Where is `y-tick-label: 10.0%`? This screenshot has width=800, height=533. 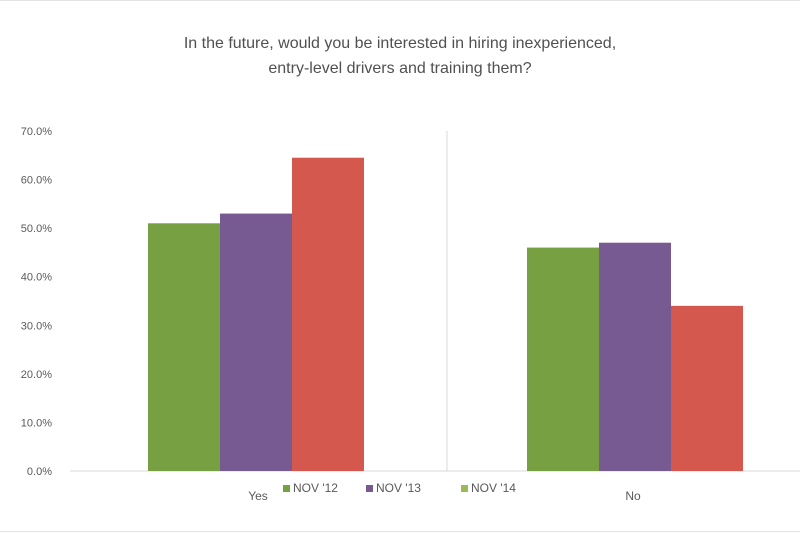 y-tick-label: 10.0% is located at coordinates (36, 423).